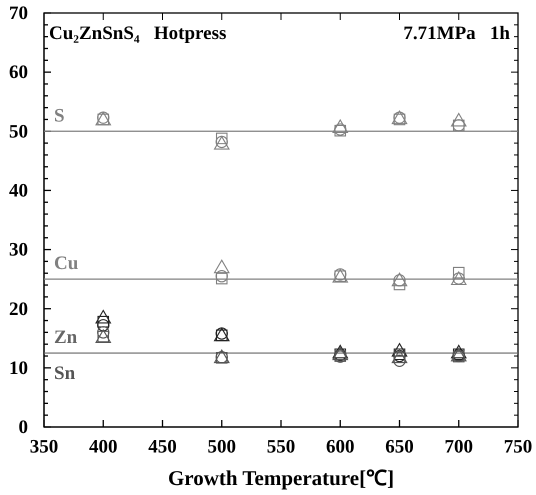 This screenshot has height=495, width=536. Describe the element at coordinates (23, 427) in the screenshot. I see `y-tick-label: 0` at that location.